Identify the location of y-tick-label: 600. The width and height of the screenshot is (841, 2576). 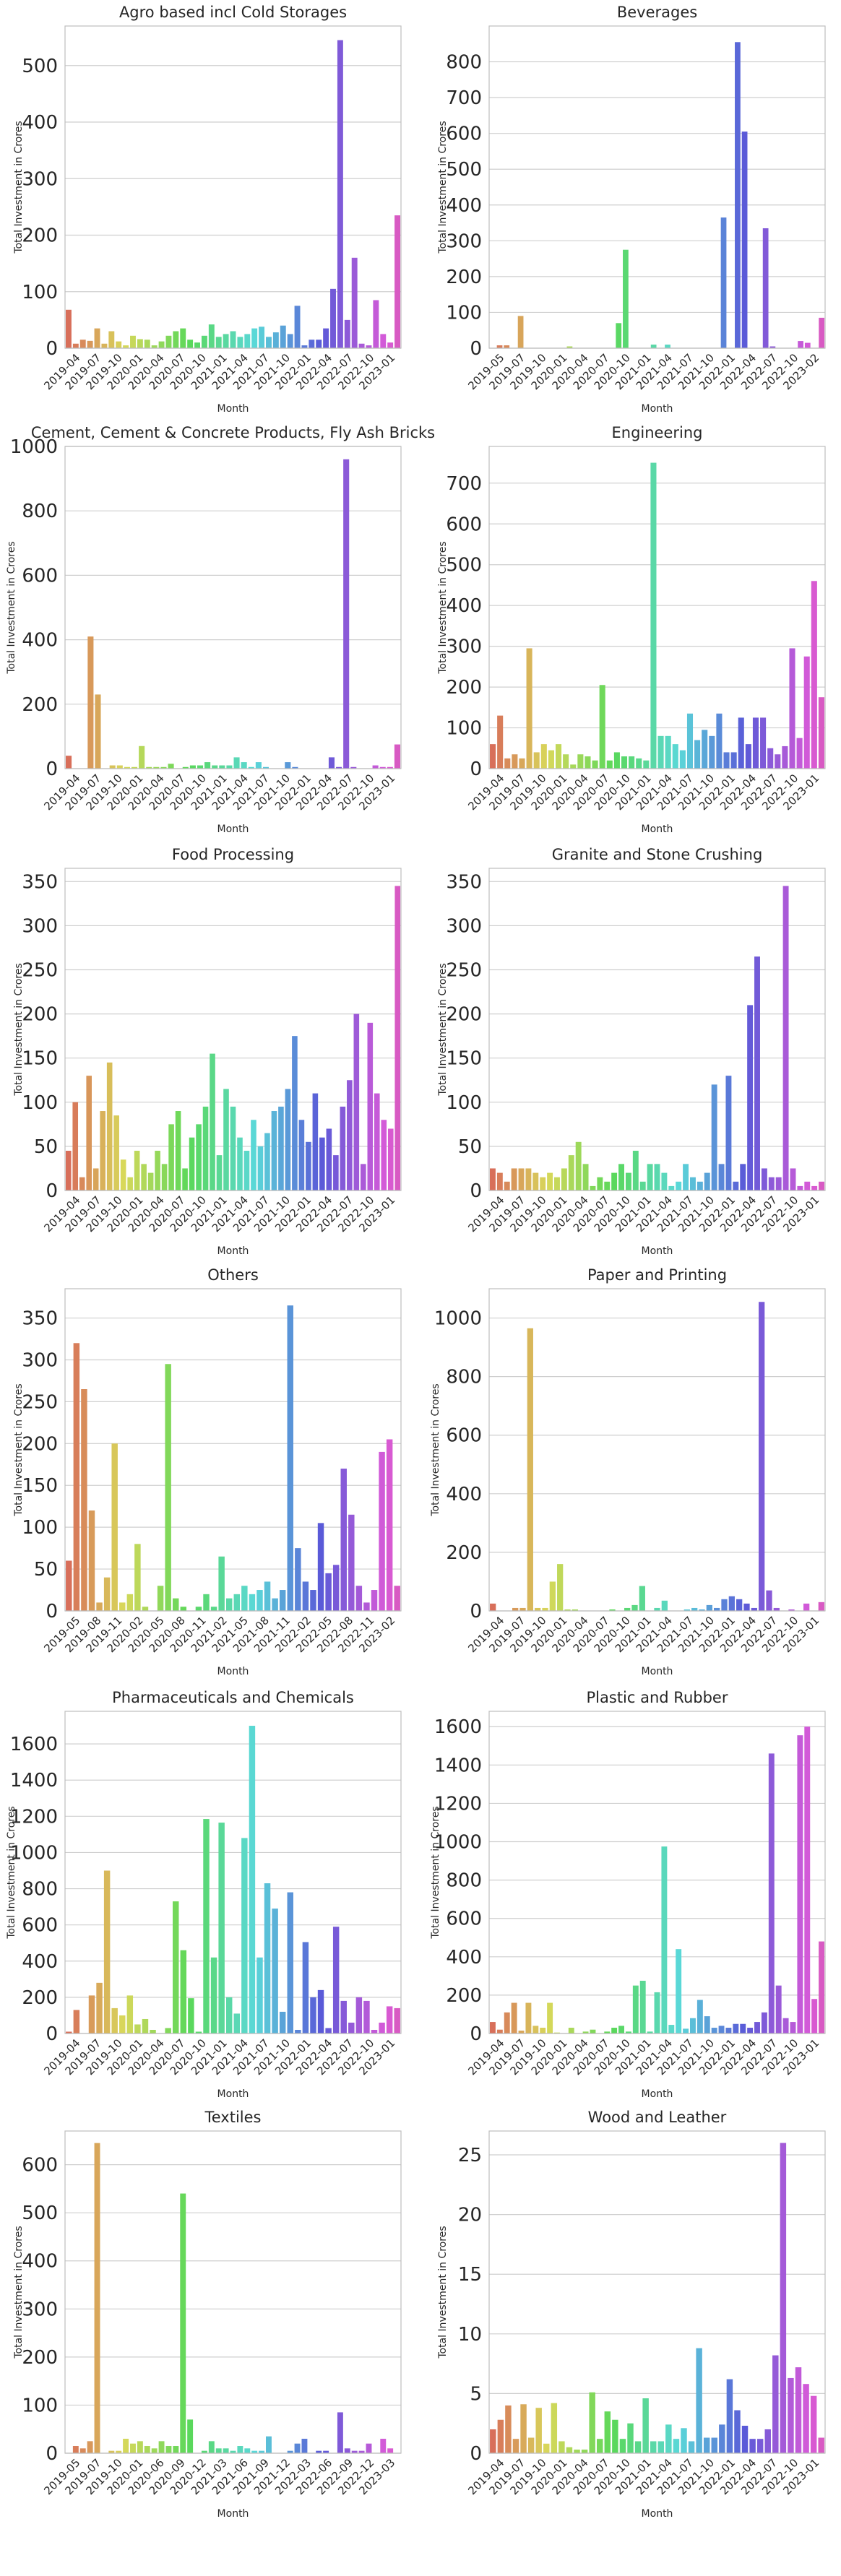
(40, 576).